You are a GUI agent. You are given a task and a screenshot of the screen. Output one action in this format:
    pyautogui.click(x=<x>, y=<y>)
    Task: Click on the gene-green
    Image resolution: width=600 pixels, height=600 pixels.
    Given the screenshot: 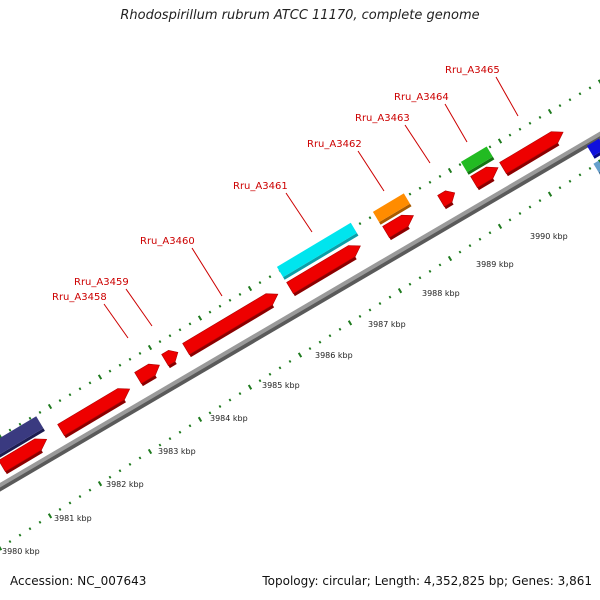 What is the action you would take?
    pyautogui.click(x=476, y=159)
    